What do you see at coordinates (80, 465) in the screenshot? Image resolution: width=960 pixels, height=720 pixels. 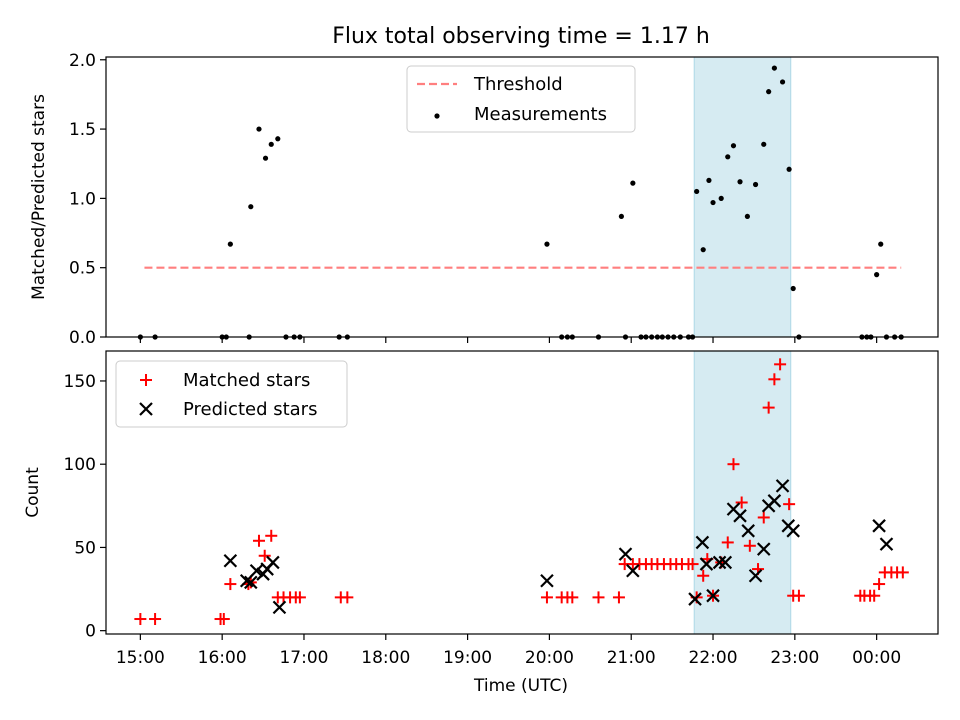 I see `y-tick-label: 100` at bounding box center [80, 465].